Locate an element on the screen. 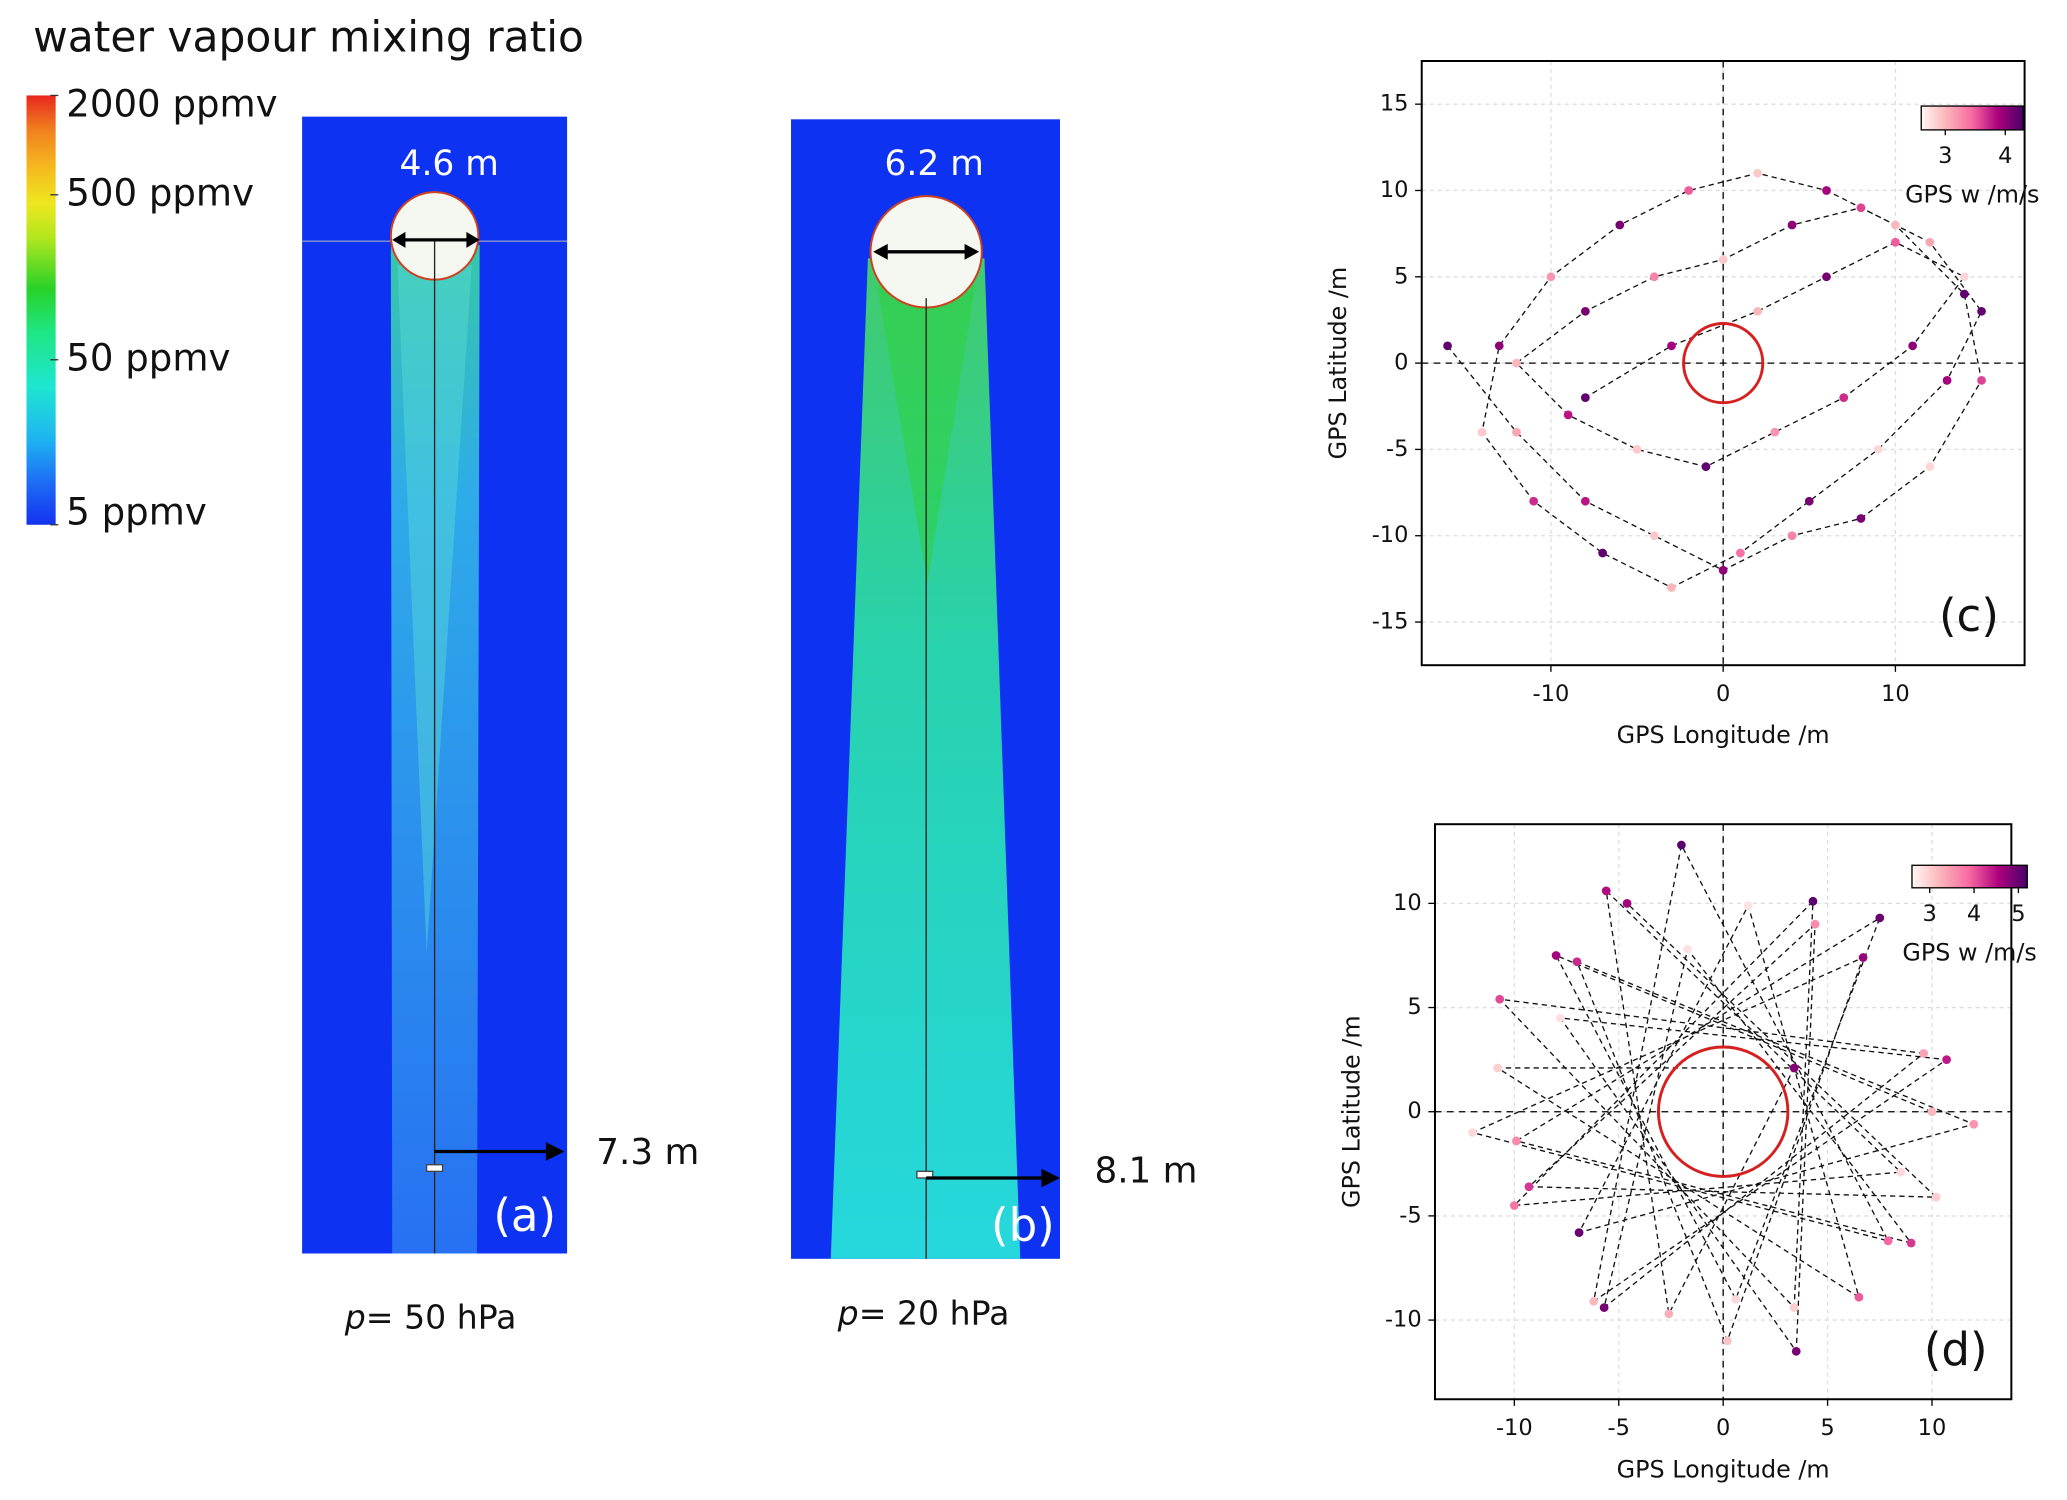 The height and width of the screenshot is (1500, 2067). y-tick-label: 10 is located at coordinates (1407, 903).